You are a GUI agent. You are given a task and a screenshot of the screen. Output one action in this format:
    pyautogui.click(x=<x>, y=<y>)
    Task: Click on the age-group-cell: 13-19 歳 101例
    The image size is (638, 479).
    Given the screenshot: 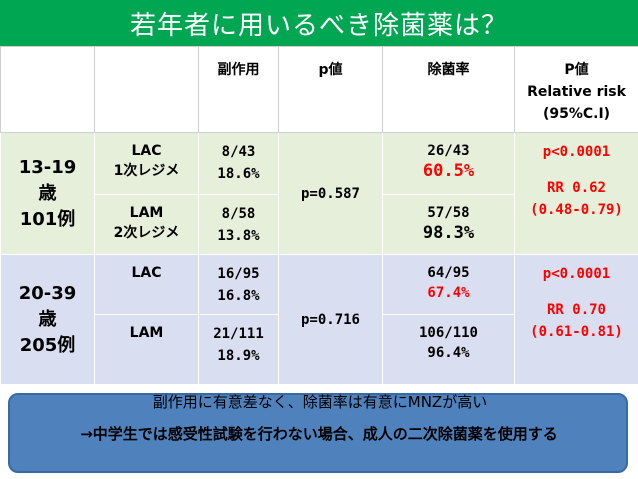 What is the action you would take?
    pyautogui.click(x=47, y=193)
    